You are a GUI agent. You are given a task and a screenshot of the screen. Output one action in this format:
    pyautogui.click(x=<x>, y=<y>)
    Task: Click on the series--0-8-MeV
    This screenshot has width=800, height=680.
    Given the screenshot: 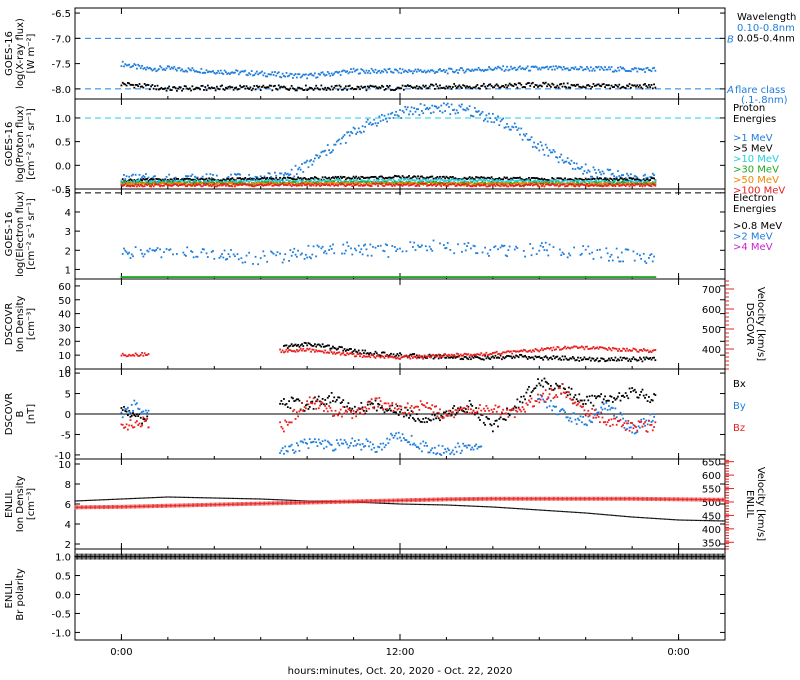 What is the action you would take?
    pyautogui.click(x=388, y=277)
    